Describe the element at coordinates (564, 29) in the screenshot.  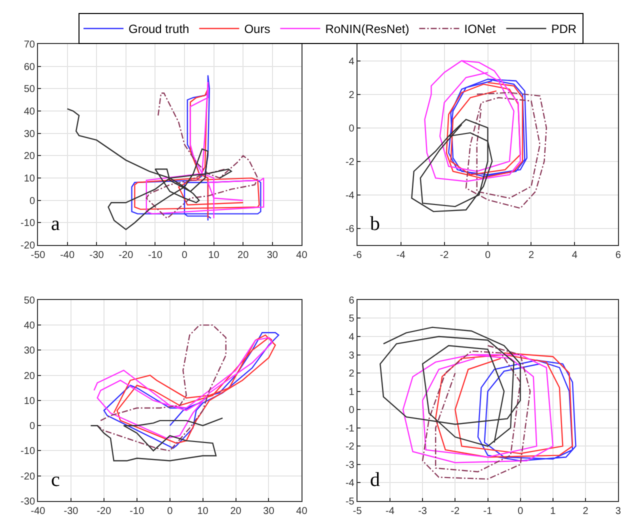
I see `legend-label: PDR` at that location.